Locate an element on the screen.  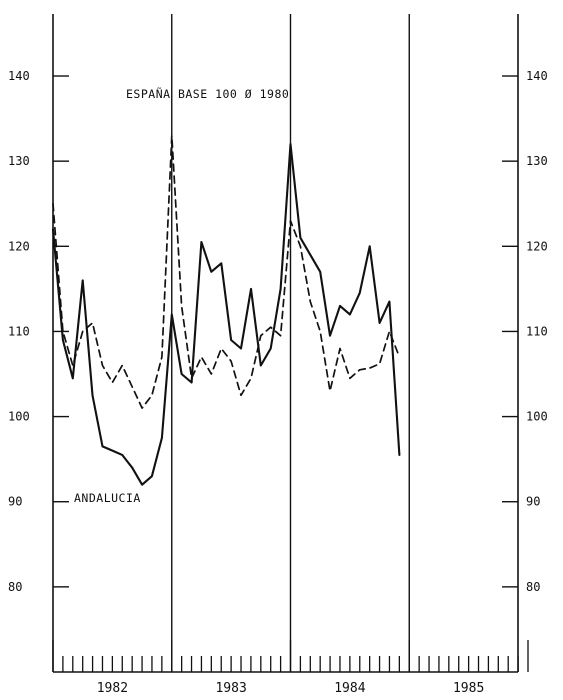
espana-annotation: ESPAÑA BASE 100 Ø 1980 is located at coordinates (207, 93).